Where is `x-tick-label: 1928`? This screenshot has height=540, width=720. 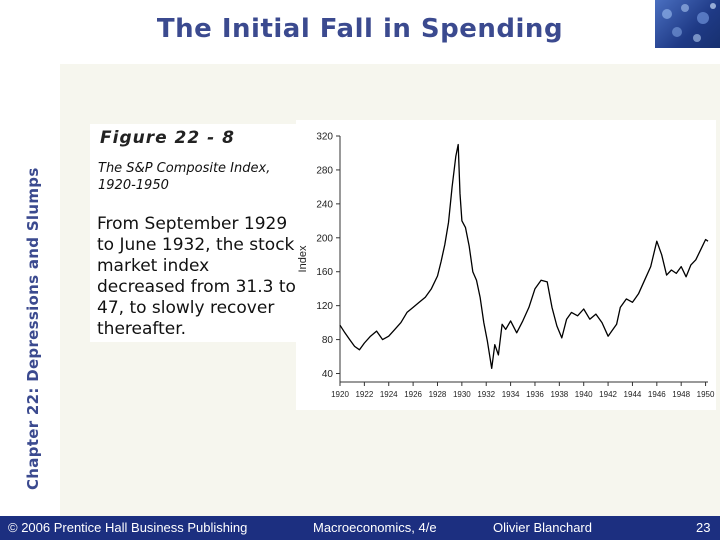
x-tick-label: 1928 is located at coordinates (438, 394).